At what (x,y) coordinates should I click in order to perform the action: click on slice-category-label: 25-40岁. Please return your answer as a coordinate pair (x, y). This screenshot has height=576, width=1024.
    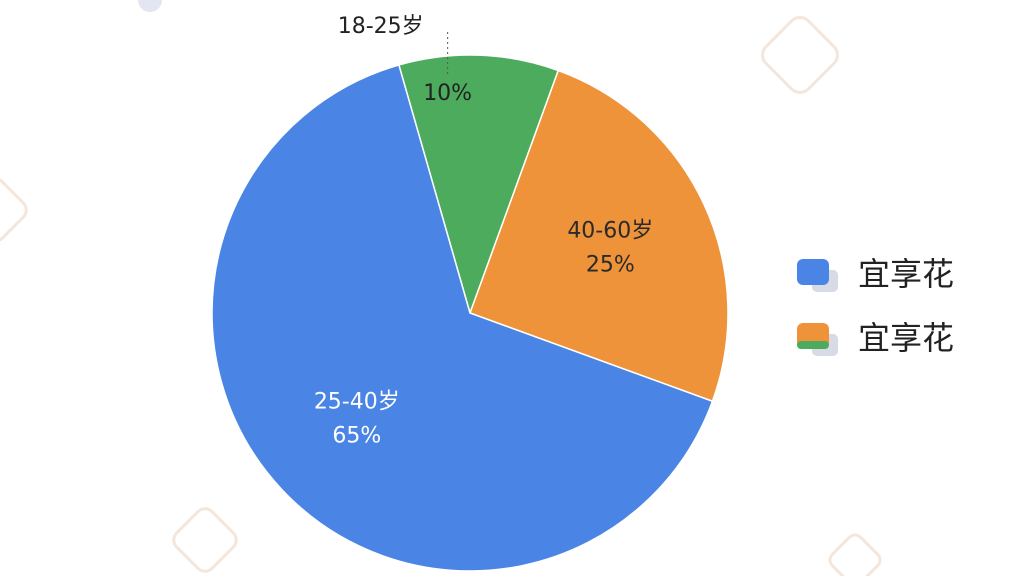
    Looking at the image, I should click on (357, 402).